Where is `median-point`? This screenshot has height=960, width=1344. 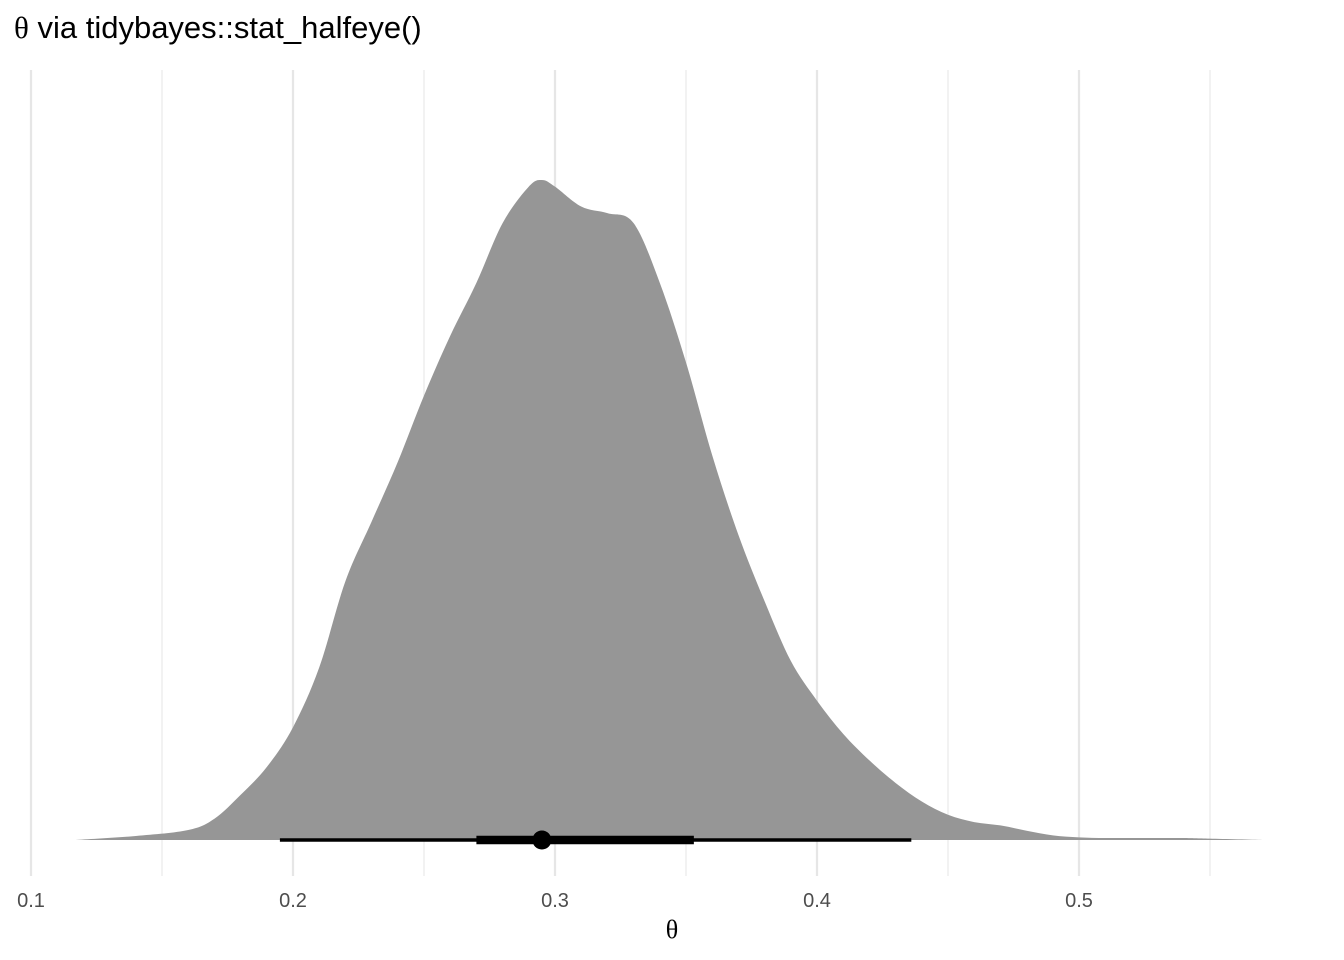 median-point is located at coordinates (542, 840).